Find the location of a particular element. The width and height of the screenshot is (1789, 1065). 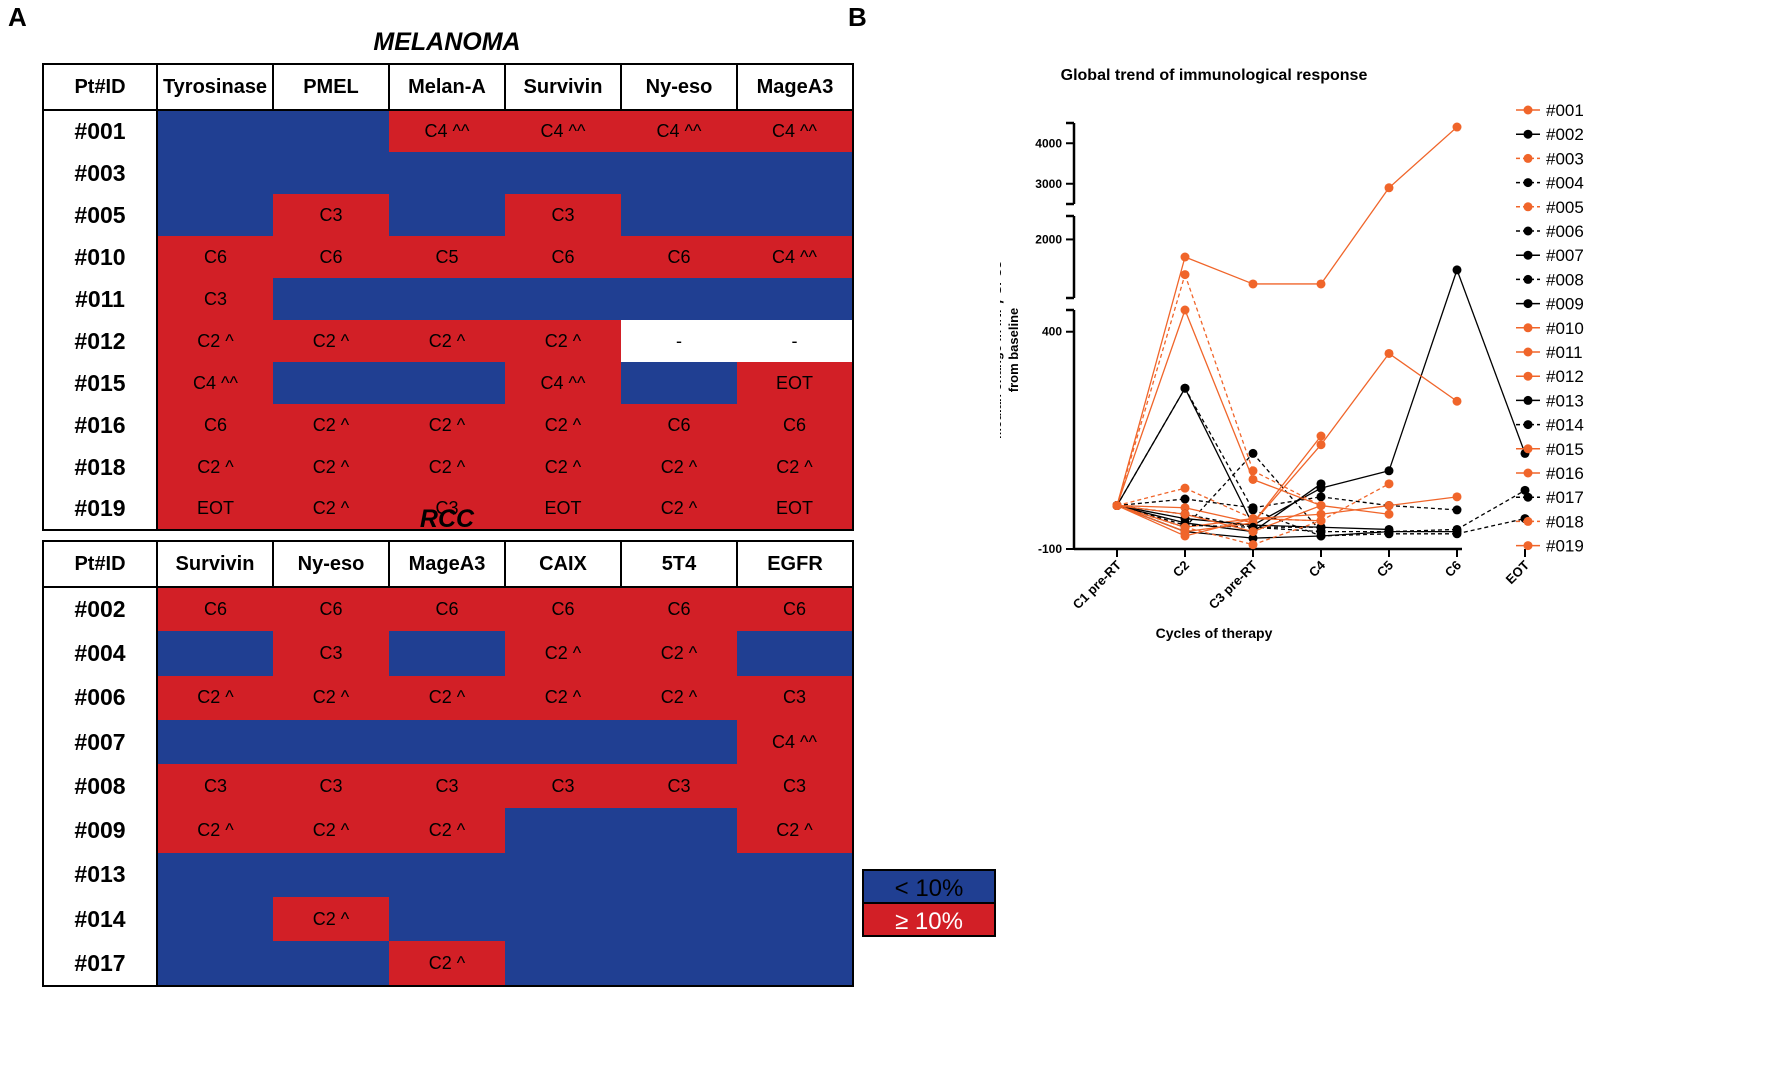

patient-id: #006 is located at coordinates (100, 697).